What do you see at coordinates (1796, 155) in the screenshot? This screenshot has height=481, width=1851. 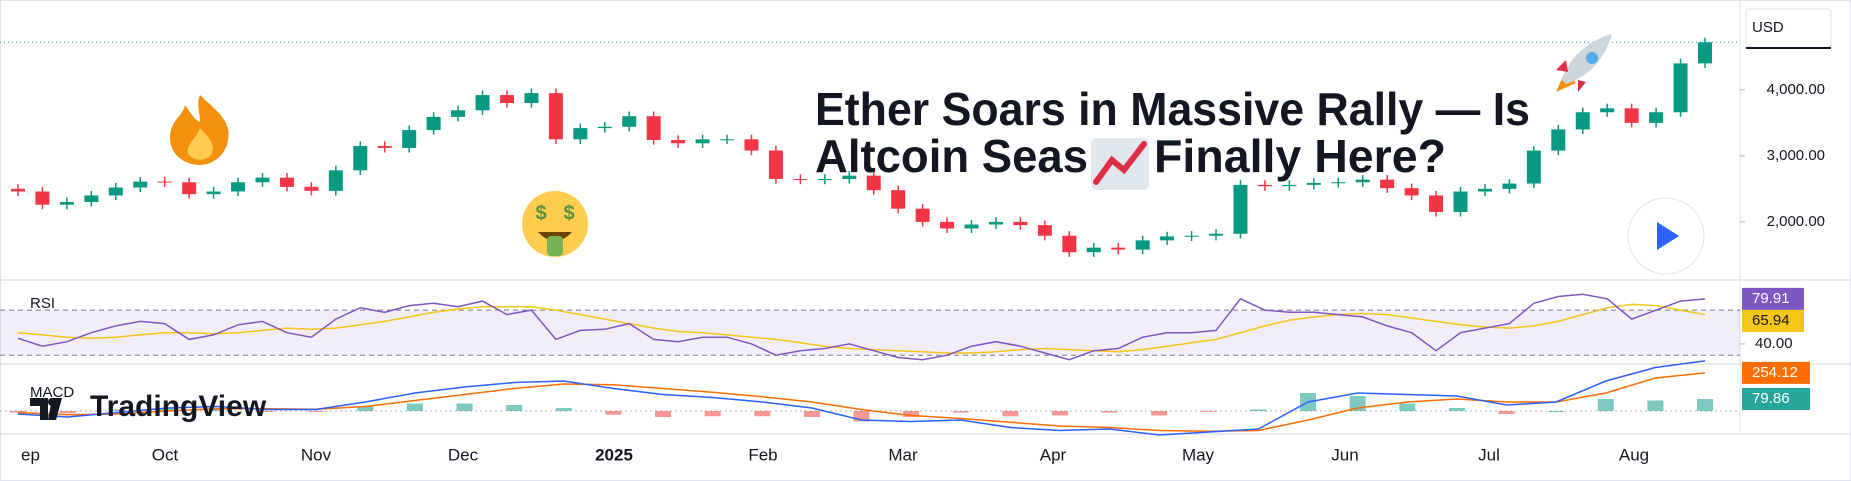 I see `y-tick-label: 3,000.00` at bounding box center [1796, 155].